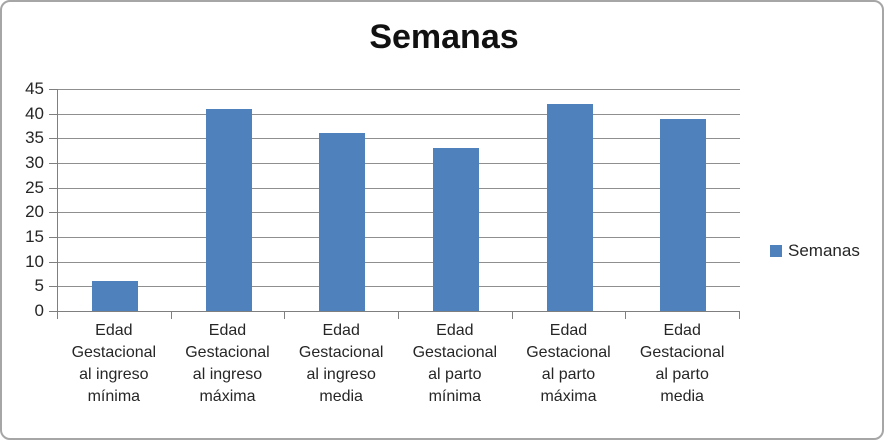  Describe the element at coordinates (34, 162) in the screenshot. I see `y-axis-label-30: 30` at that location.